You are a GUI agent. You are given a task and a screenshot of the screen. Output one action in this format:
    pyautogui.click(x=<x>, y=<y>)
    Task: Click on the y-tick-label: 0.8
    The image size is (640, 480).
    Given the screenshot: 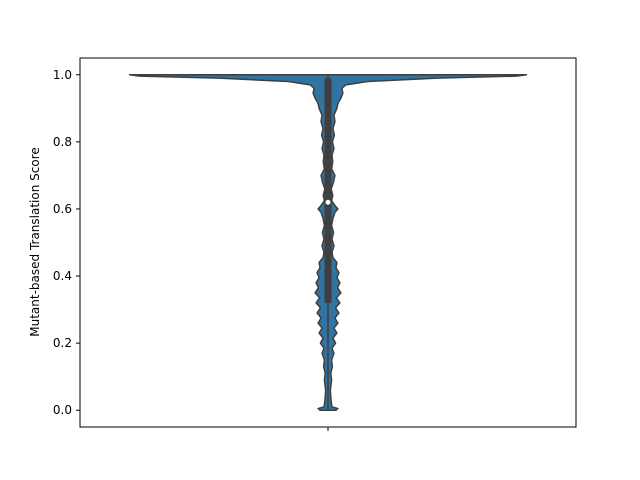 What is the action you would take?
    pyautogui.click(x=62, y=142)
    